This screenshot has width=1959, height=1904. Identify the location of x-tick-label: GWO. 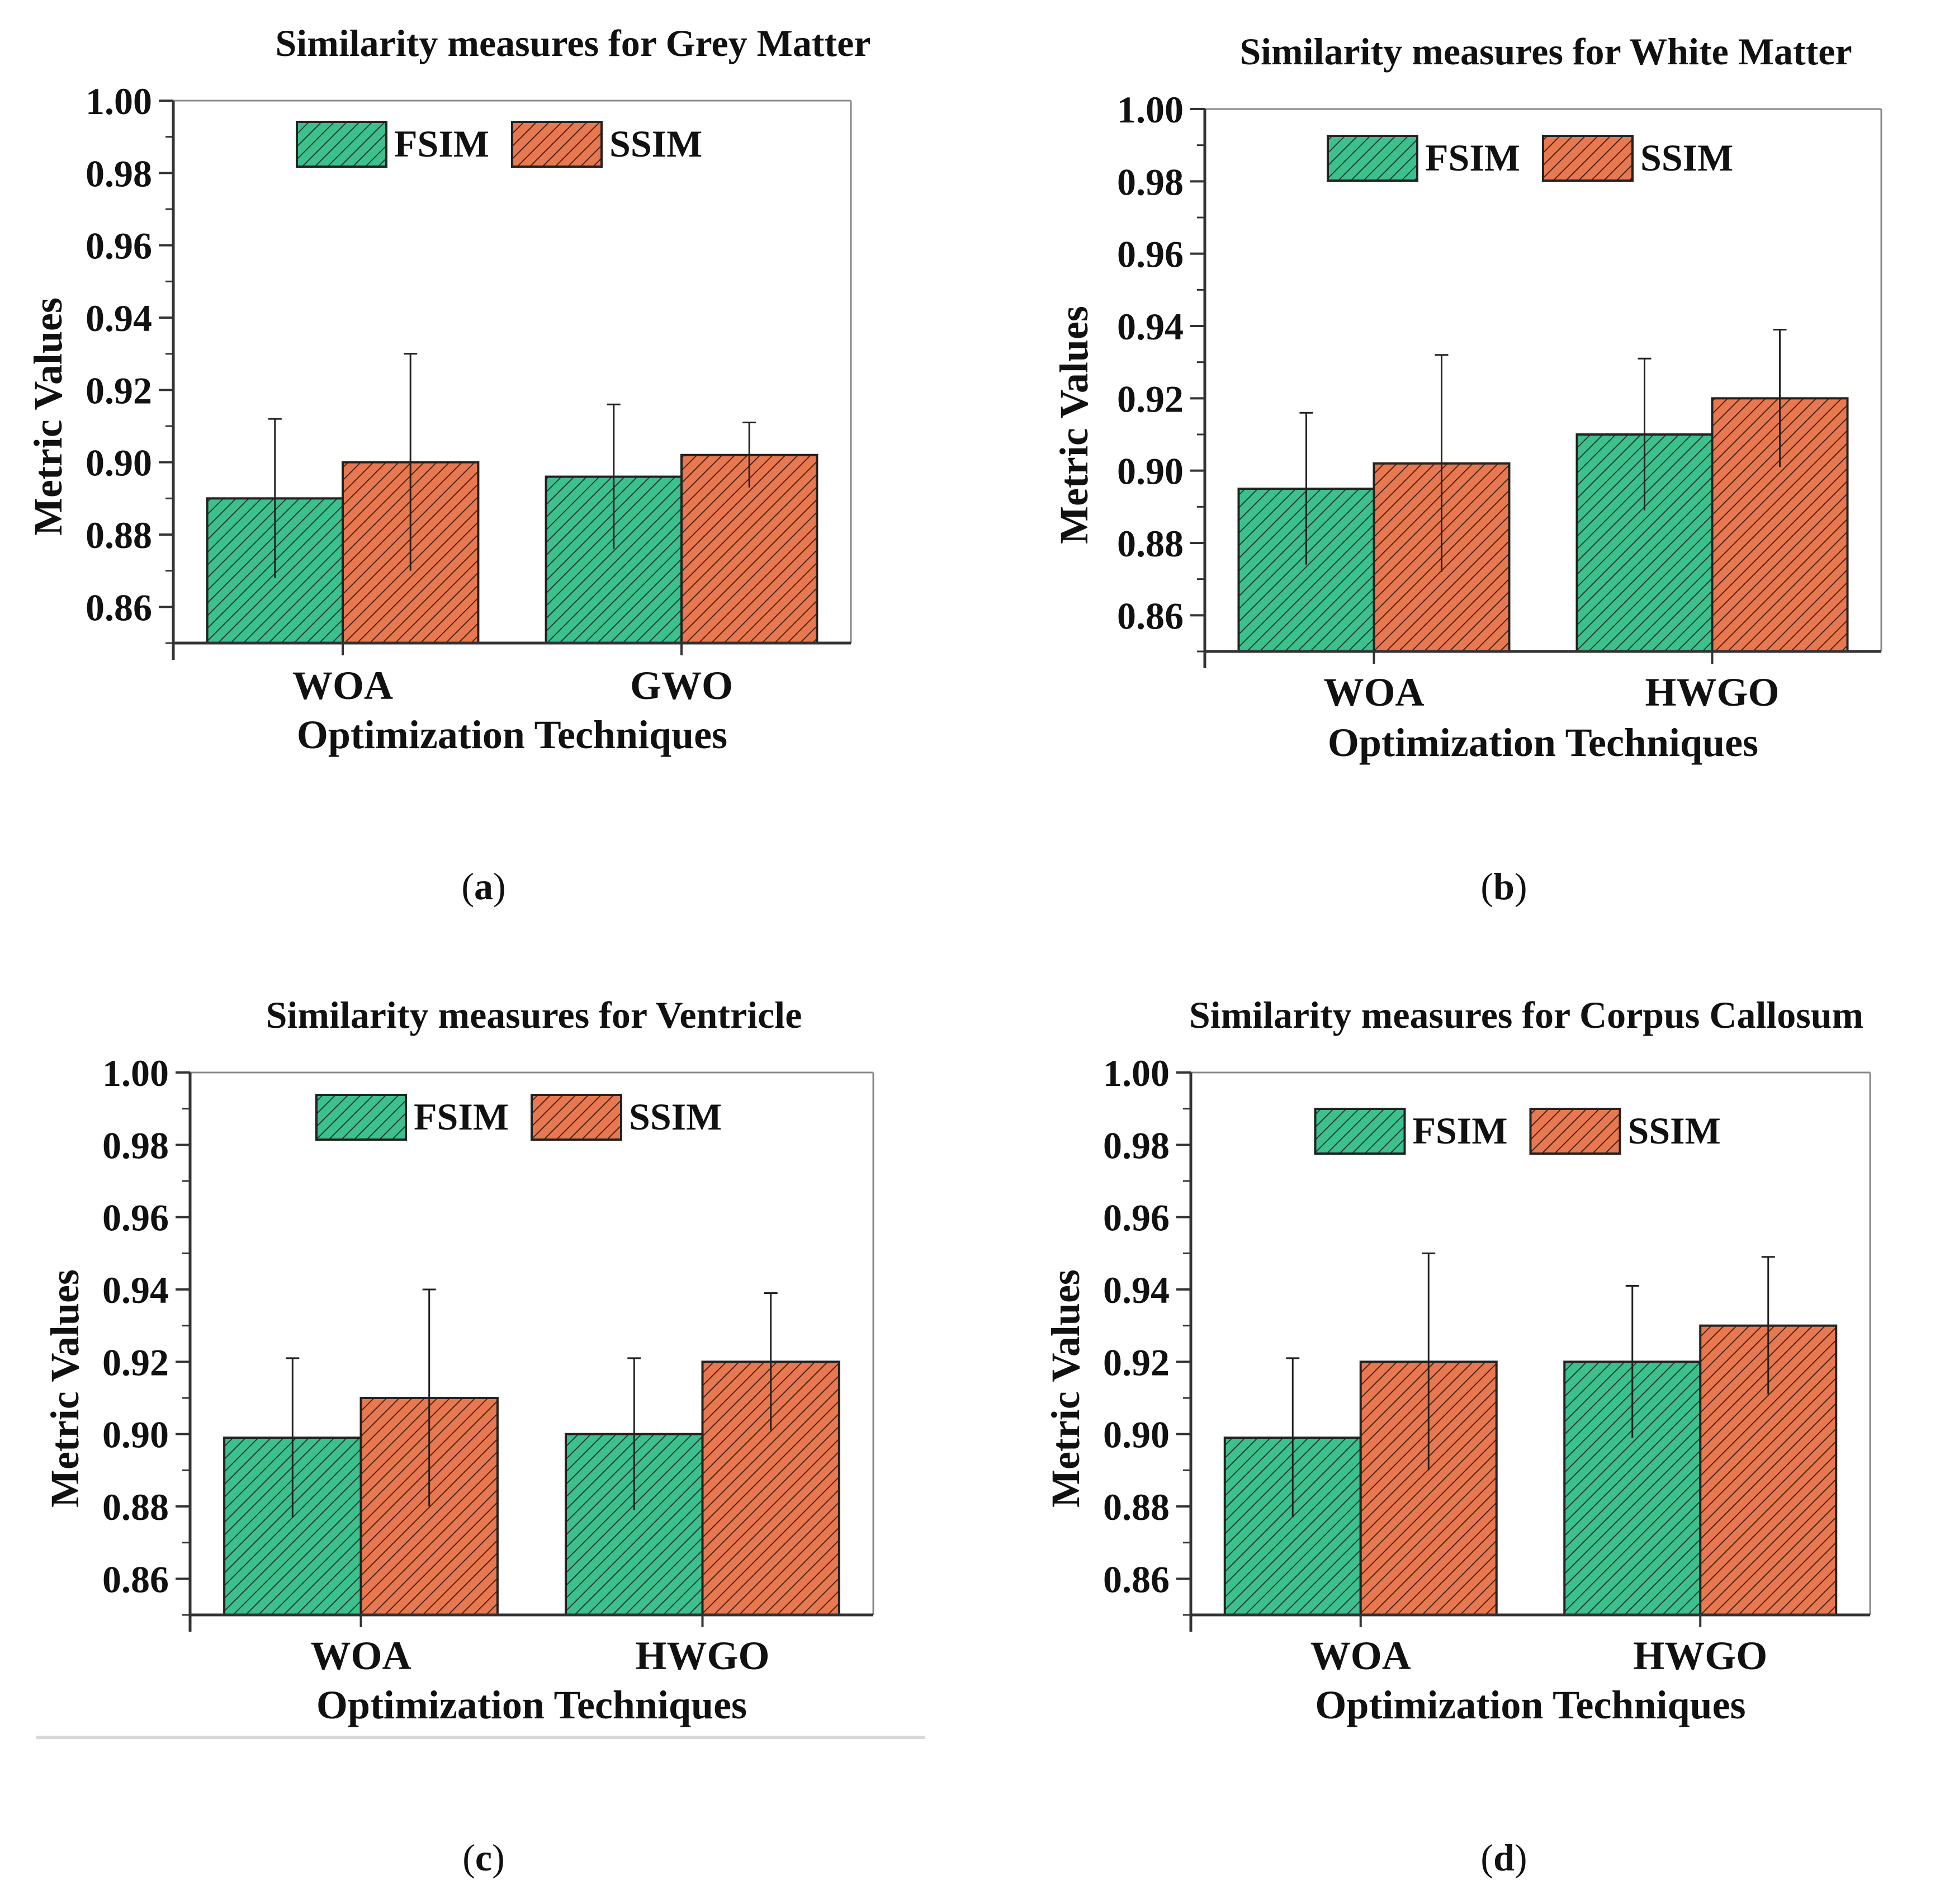
(681, 685).